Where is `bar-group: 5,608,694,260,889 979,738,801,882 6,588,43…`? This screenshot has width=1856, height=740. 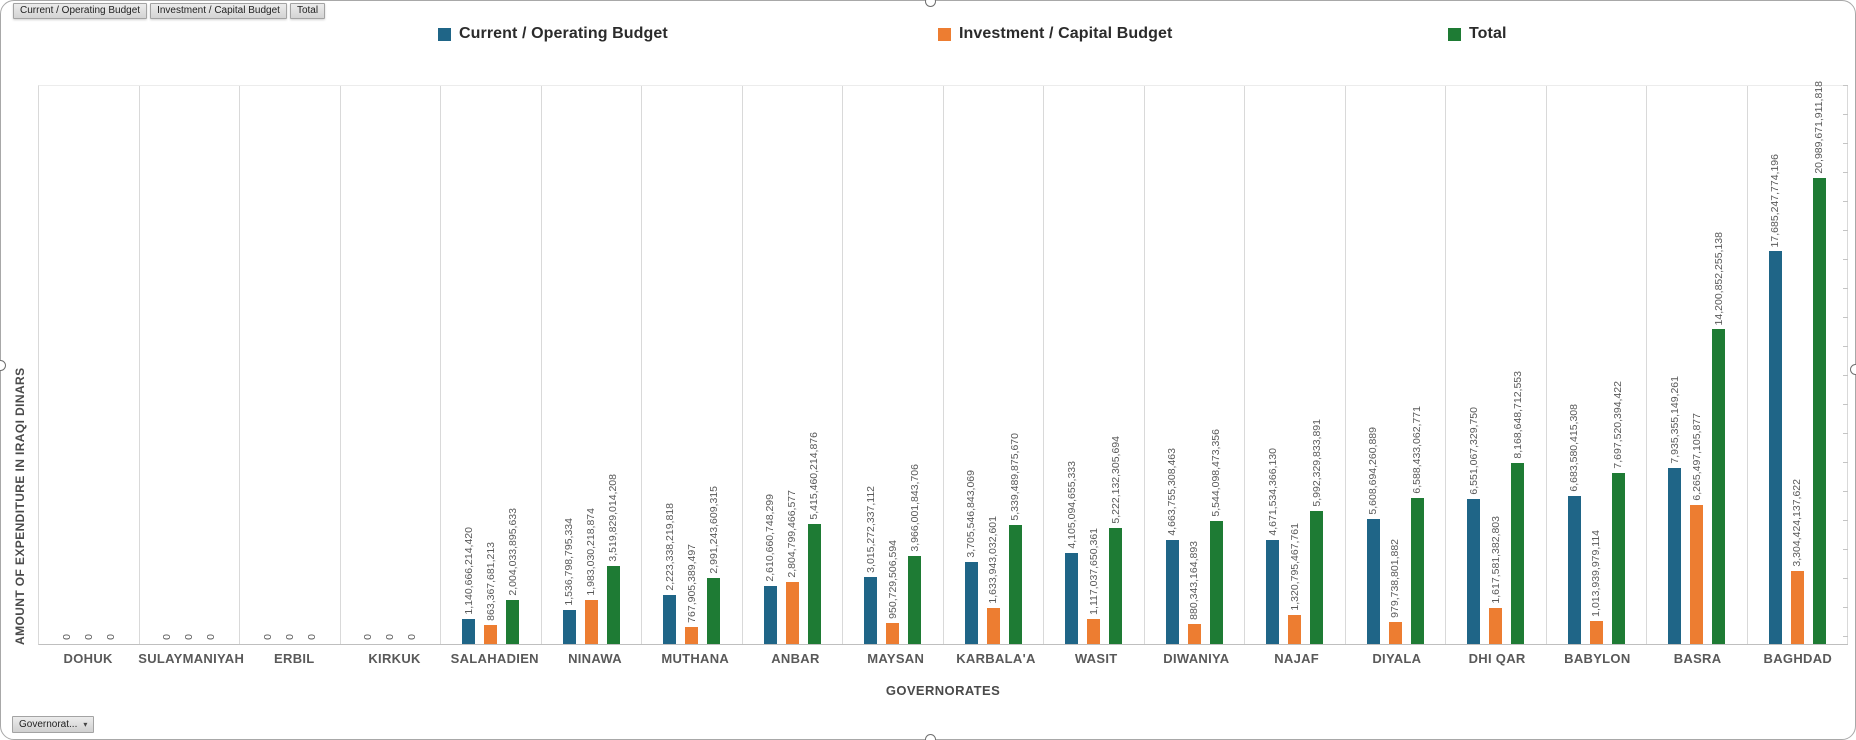 bar-group: 5,608,694,260,889 979,738,801,882 6,588,43… is located at coordinates (1396, 365).